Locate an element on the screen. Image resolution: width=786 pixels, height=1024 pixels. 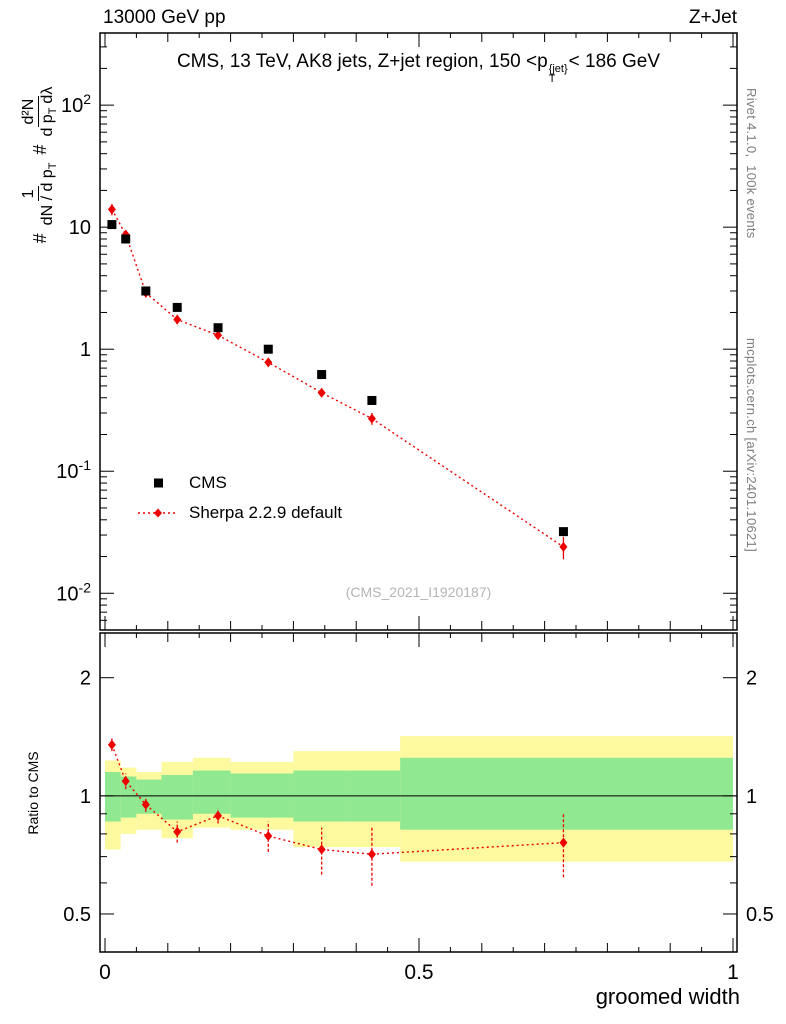
x-axis-label: groomed width is located at coordinates (667, 996).